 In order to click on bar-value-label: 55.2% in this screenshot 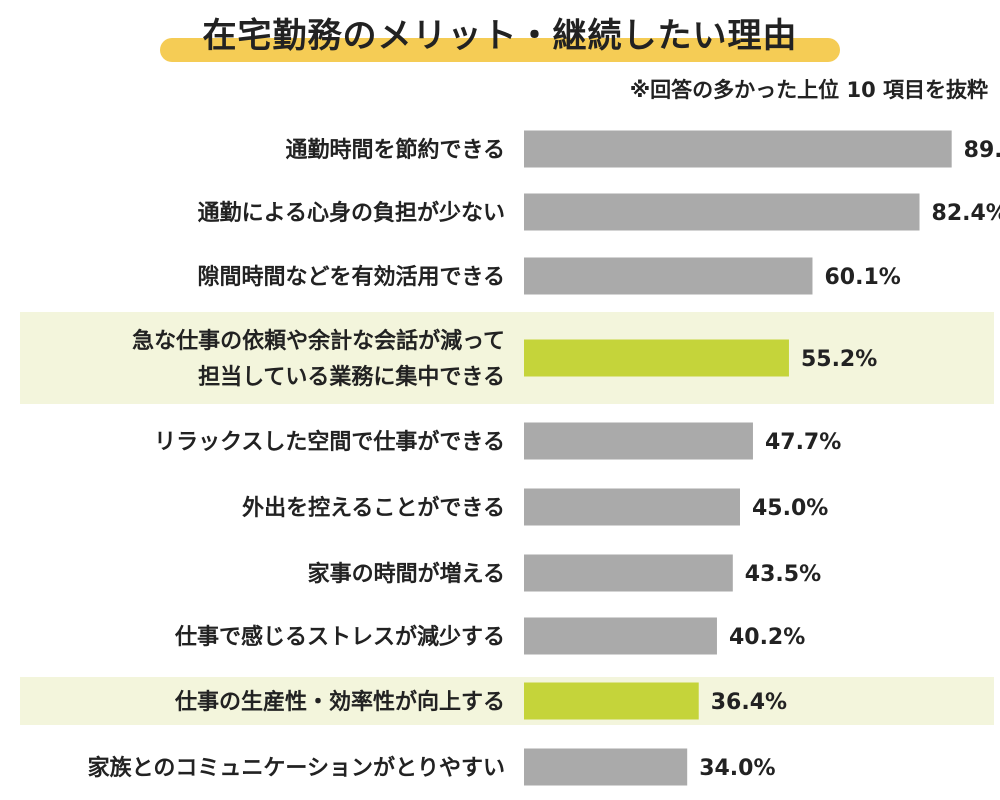, I will do `click(839, 359)`.